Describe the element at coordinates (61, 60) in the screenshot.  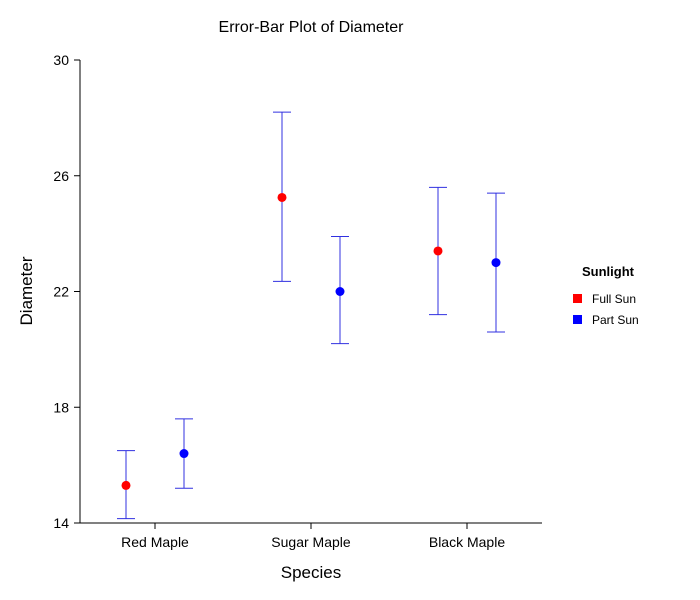
I see `y-tick-label: 30` at that location.